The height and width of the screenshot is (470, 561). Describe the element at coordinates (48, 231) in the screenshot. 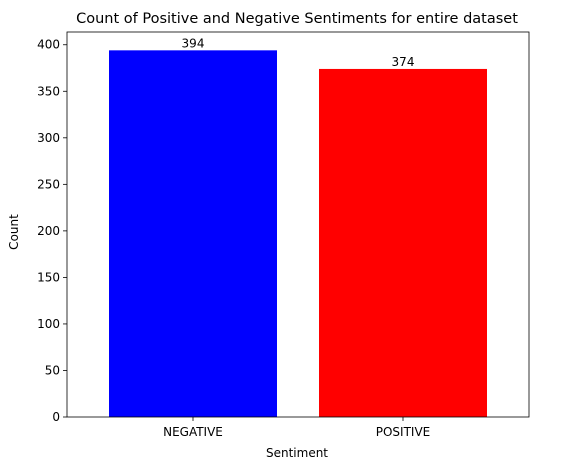

I see `y-tick-label-200: 200` at that location.